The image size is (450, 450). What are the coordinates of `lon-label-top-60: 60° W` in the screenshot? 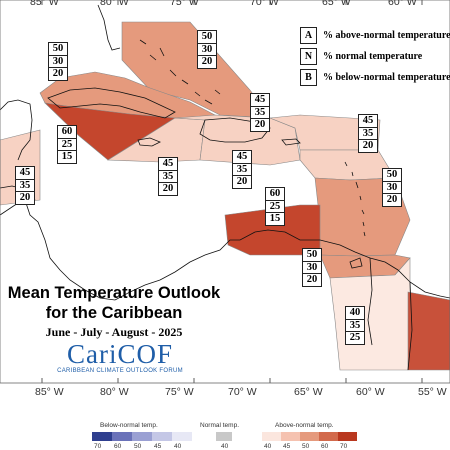 It's located at (402, 4).